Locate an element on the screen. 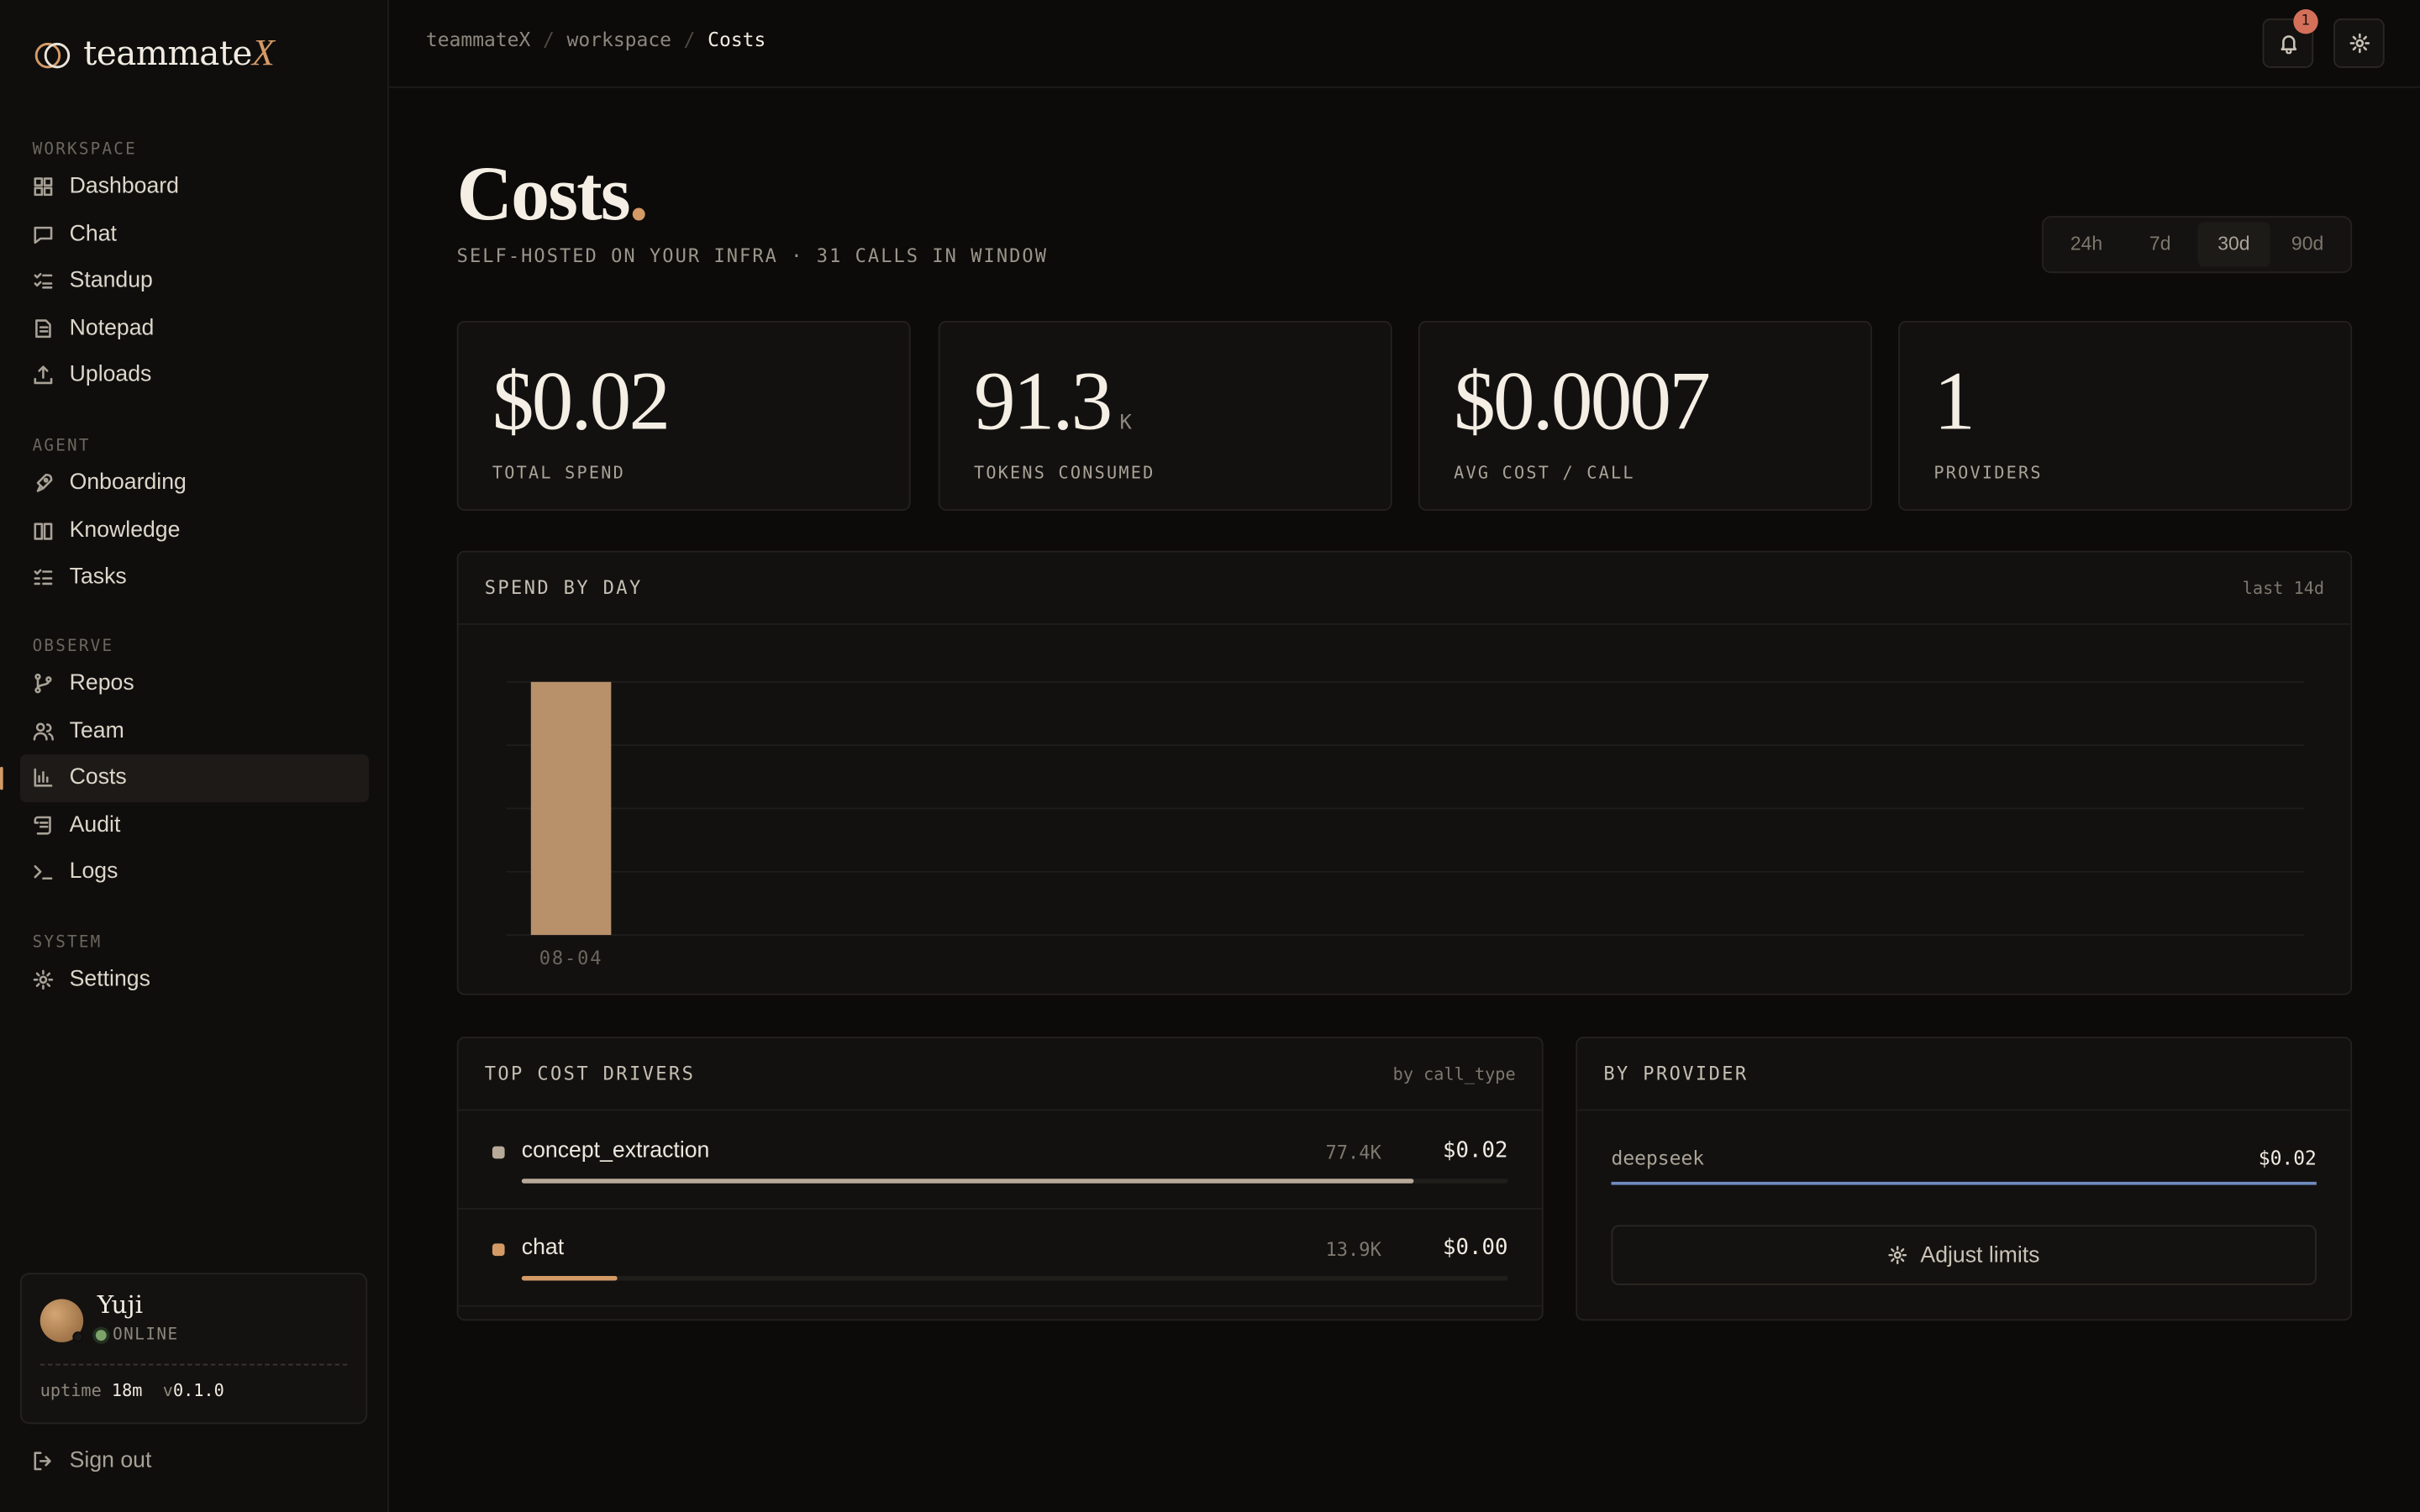  page-title: Costs. is located at coordinates (552, 193).